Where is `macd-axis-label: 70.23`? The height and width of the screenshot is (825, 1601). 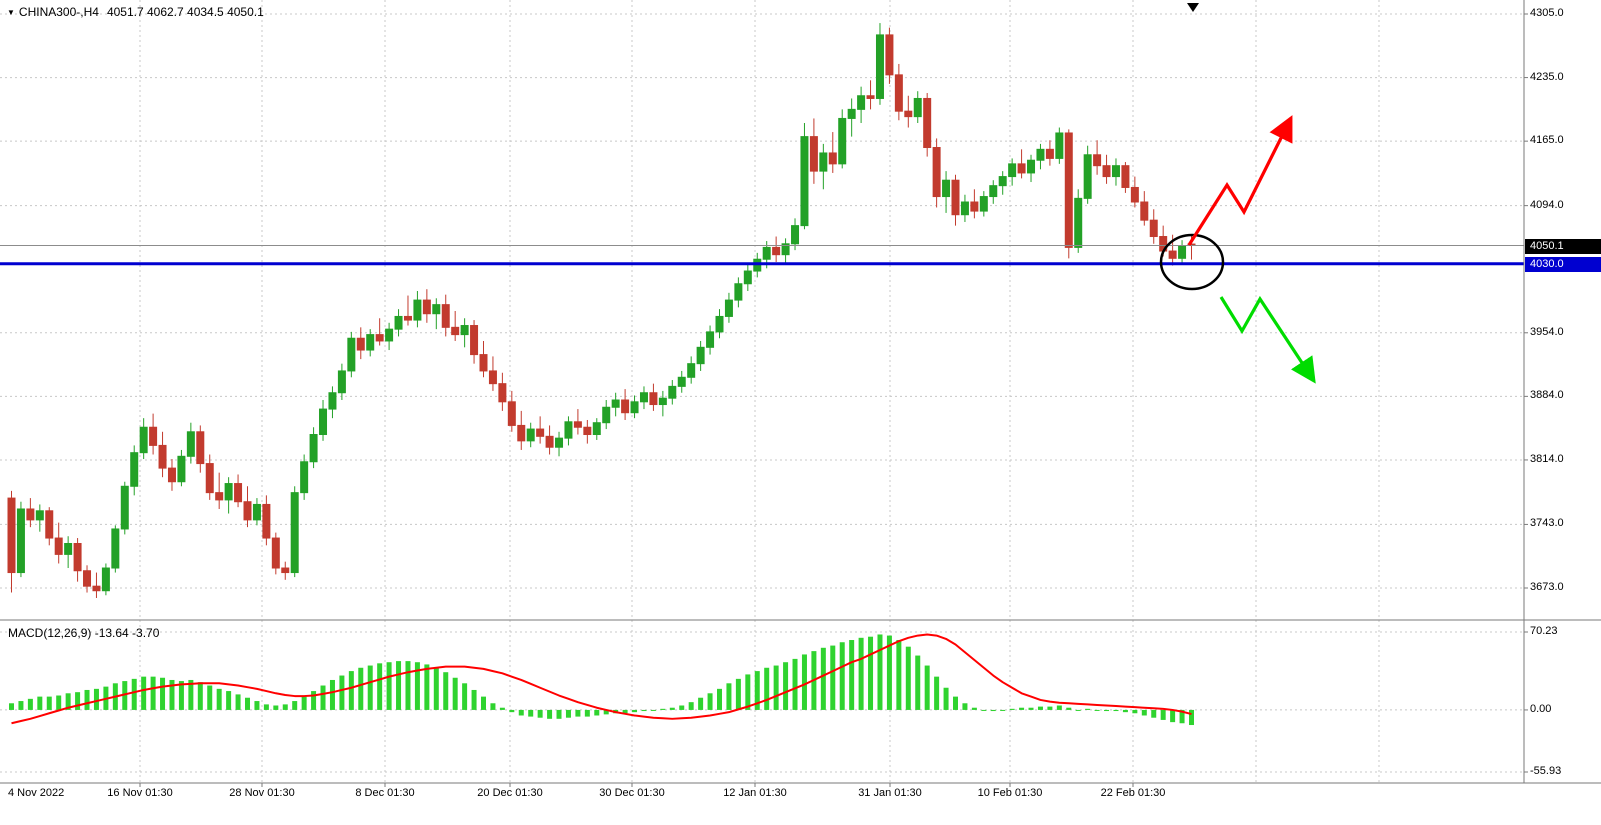
macd-axis-label: 70.23 is located at coordinates (1544, 631).